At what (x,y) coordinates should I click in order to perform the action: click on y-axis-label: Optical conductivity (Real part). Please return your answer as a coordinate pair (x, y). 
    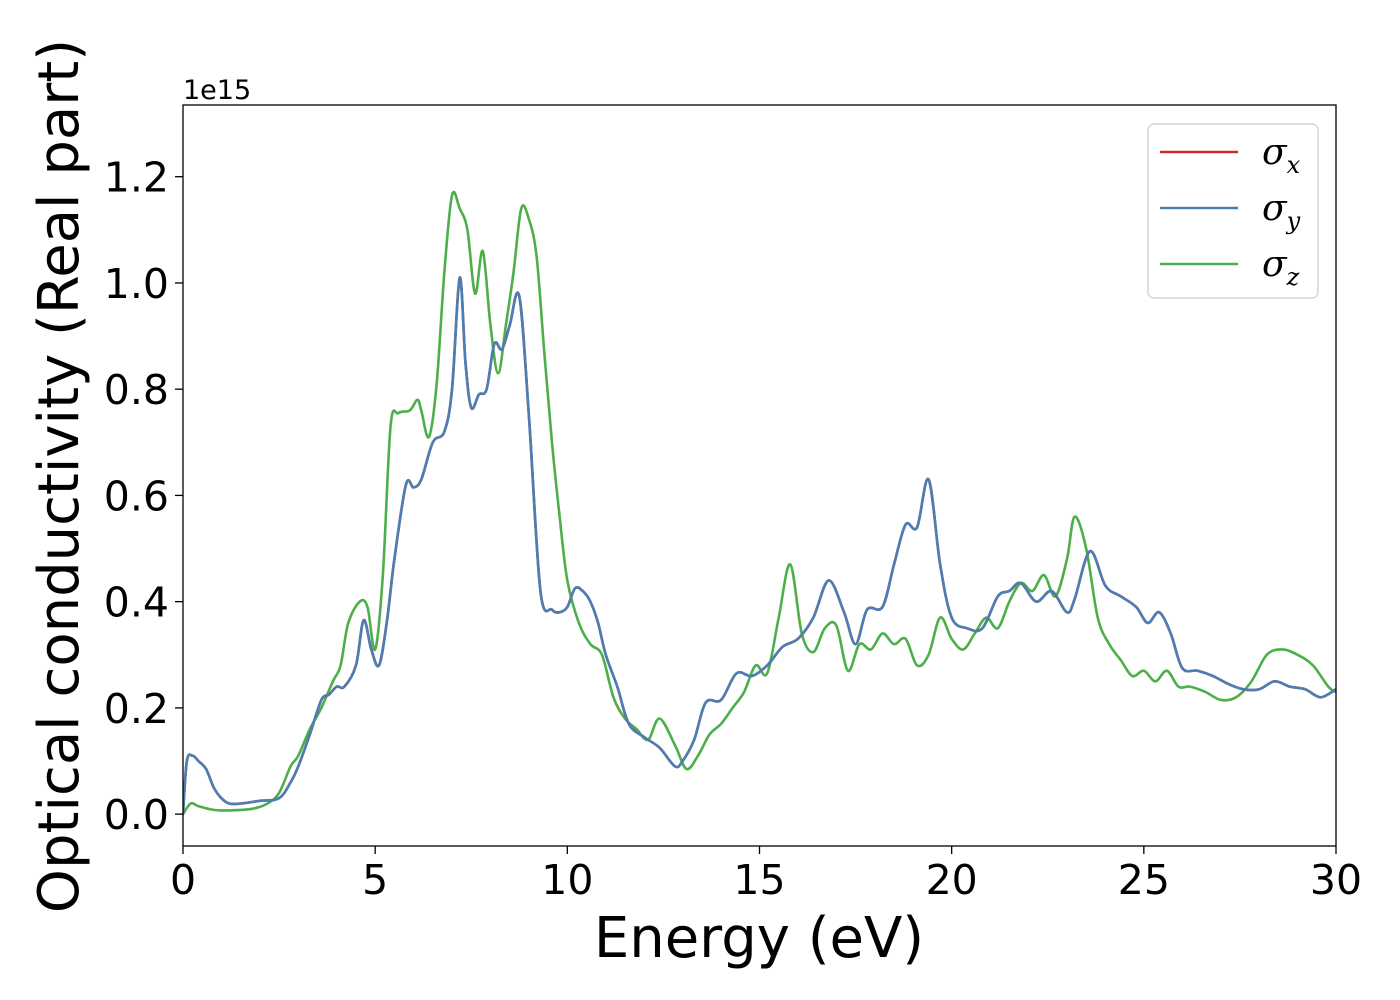
    Looking at the image, I should click on (59, 476).